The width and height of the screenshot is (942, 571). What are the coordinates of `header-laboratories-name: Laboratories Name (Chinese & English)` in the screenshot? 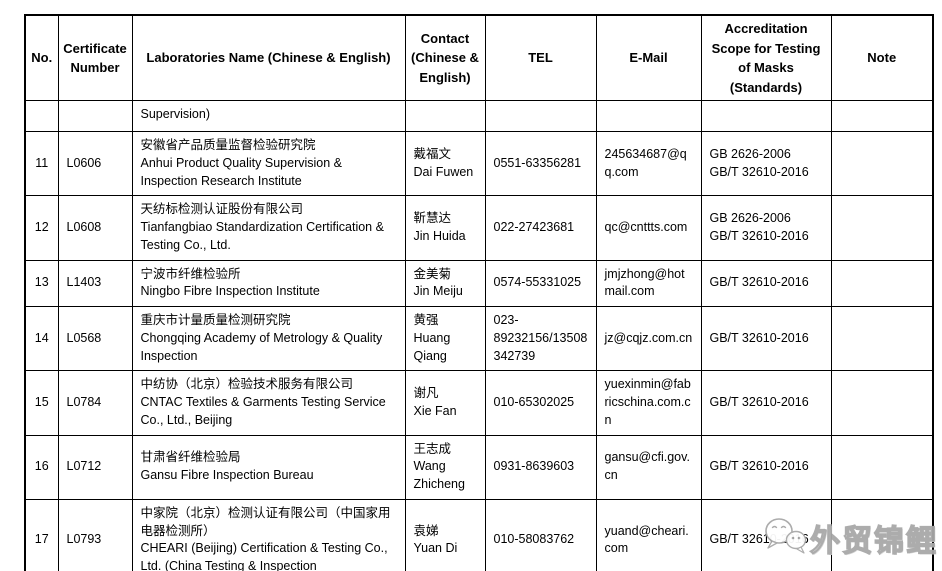 It's located at (268, 57).